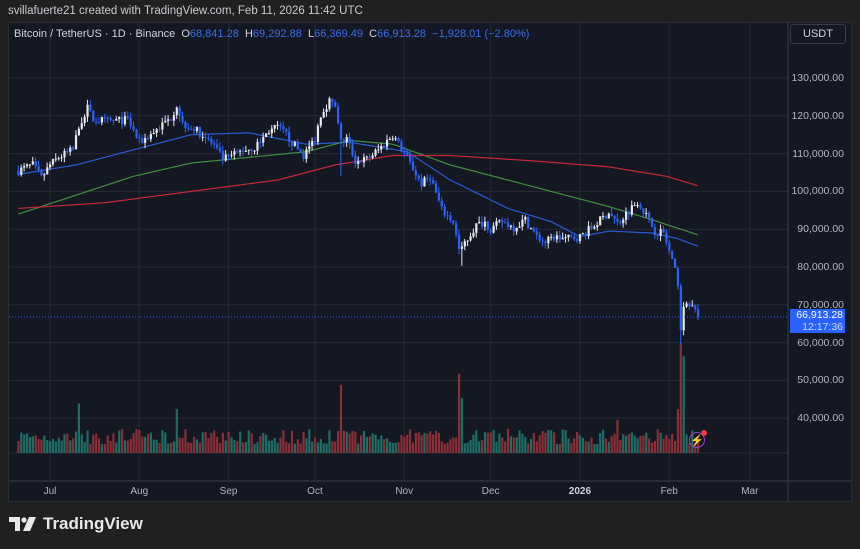  What do you see at coordinates (315, 491) in the screenshot?
I see `time-tick: Oct` at bounding box center [315, 491].